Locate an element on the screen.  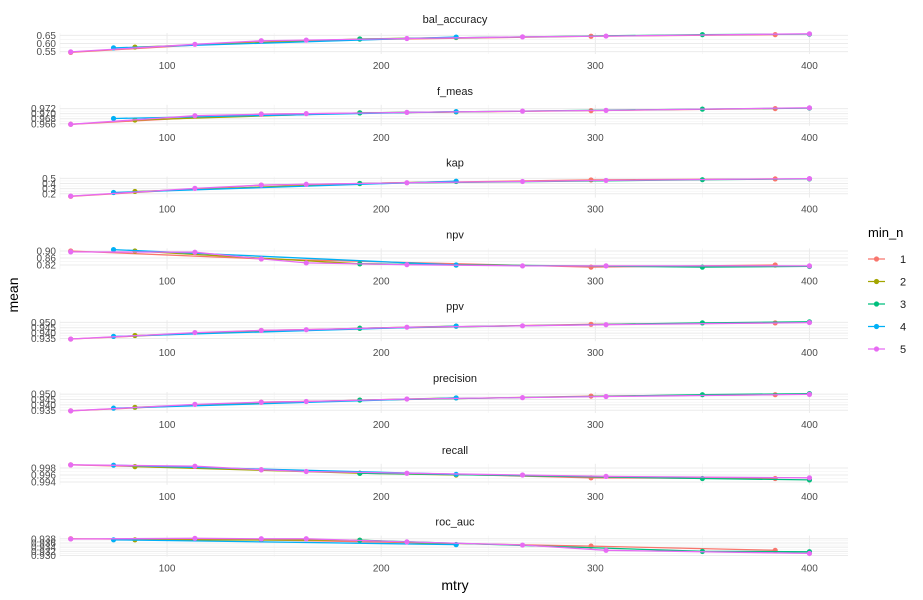
y-tick-label: 0.930 is located at coordinates (43, 556).